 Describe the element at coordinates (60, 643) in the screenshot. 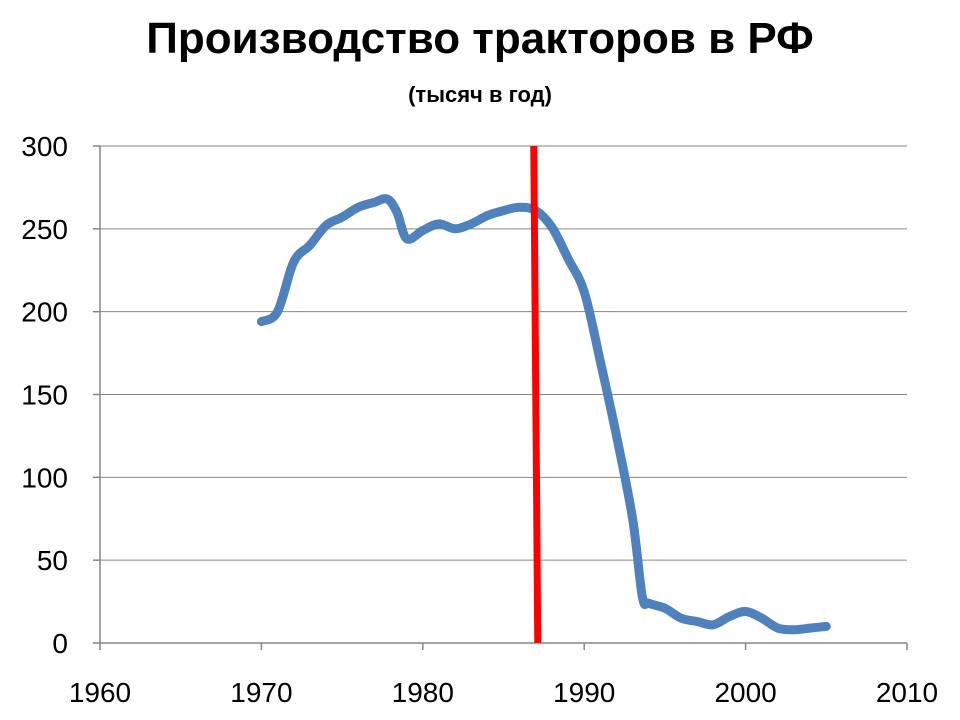

I see `y-tick-label-0: 0` at that location.